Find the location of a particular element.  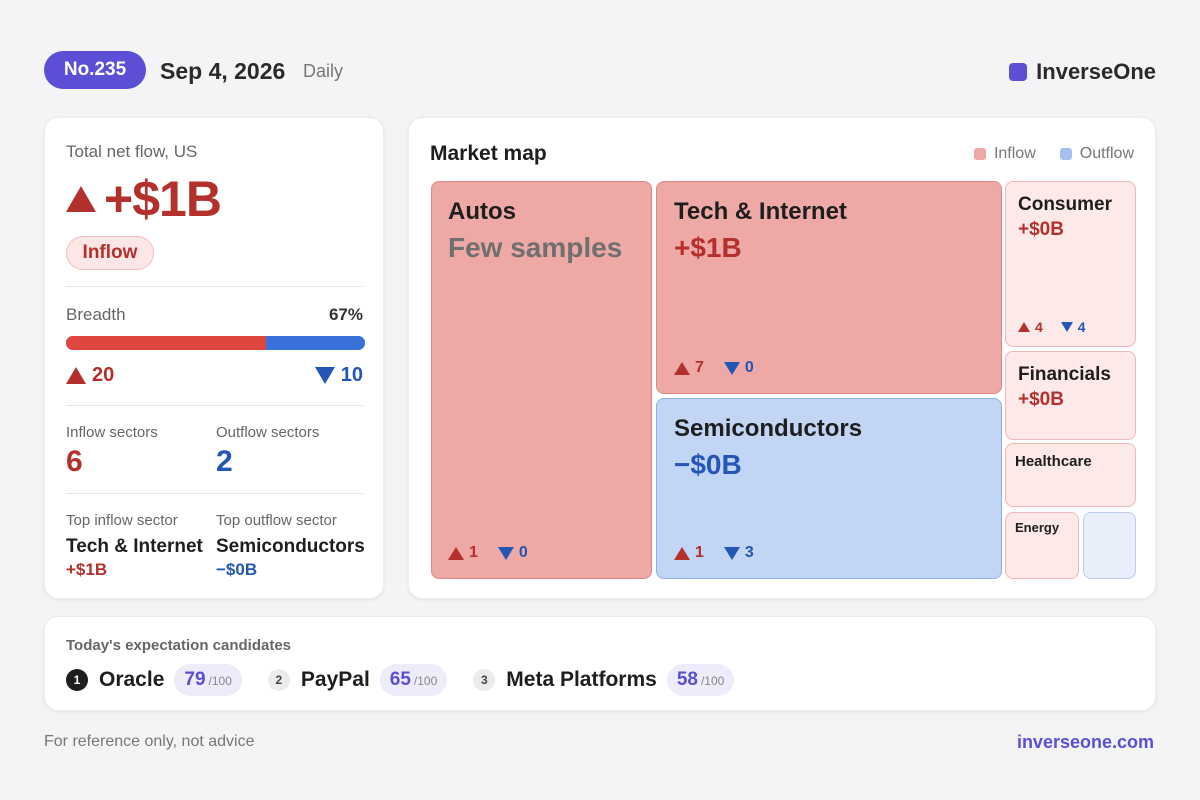

tile-financials: Financials +$0B is located at coordinates (1070, 395).